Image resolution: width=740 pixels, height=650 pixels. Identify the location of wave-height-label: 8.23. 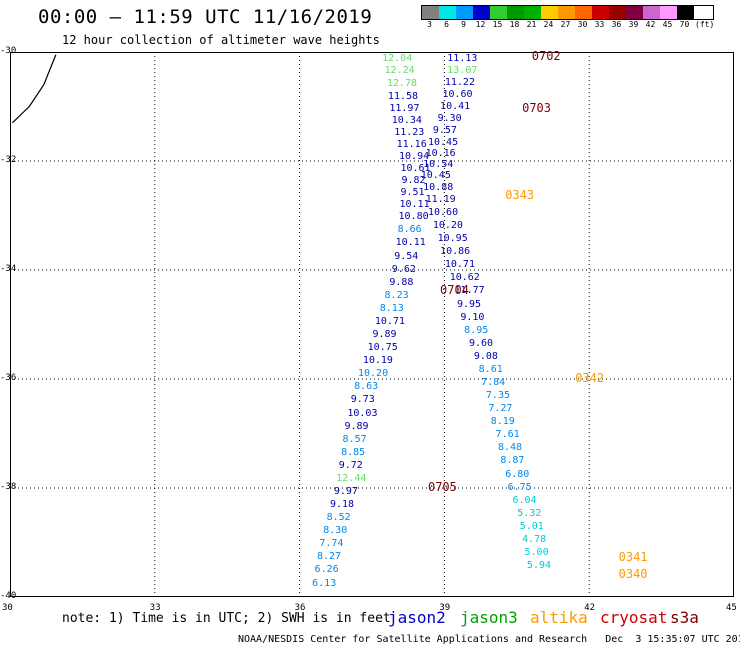
(396, 295).